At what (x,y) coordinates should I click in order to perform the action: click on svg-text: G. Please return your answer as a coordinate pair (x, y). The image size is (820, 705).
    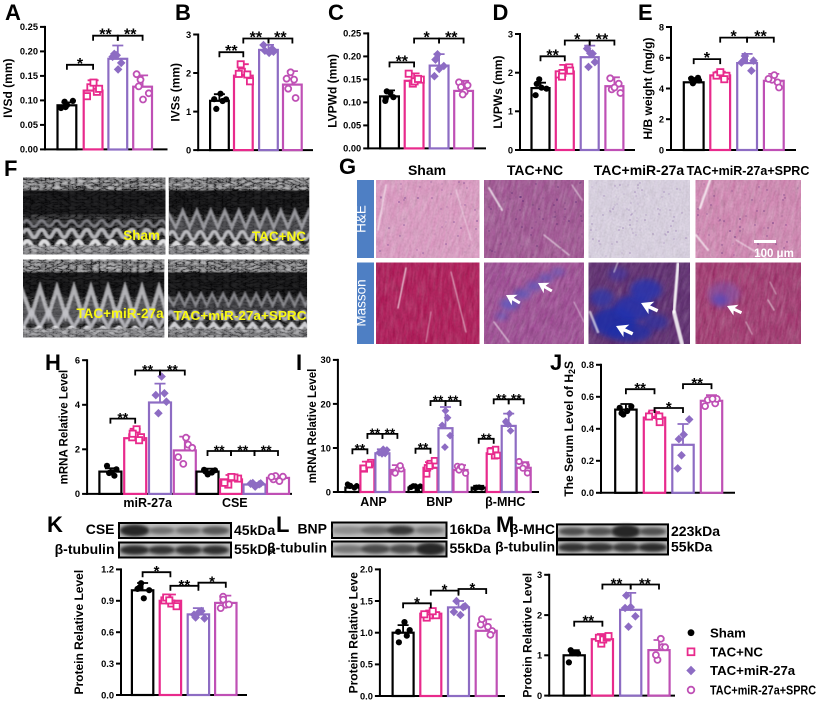
    Looking at the image, I should click on (347, 166).